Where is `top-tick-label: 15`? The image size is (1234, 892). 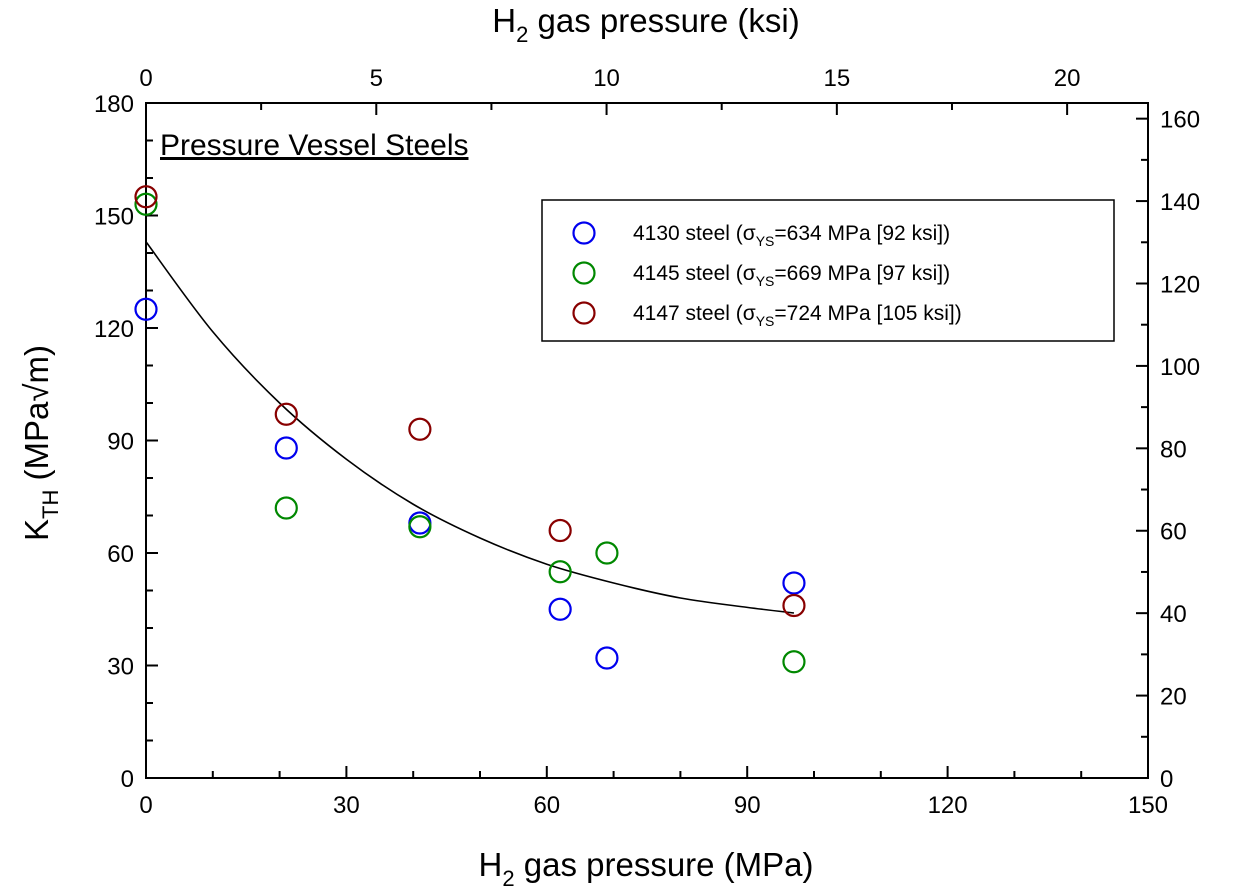 top-tick-label: 15 is located at coordinates (836, 78).